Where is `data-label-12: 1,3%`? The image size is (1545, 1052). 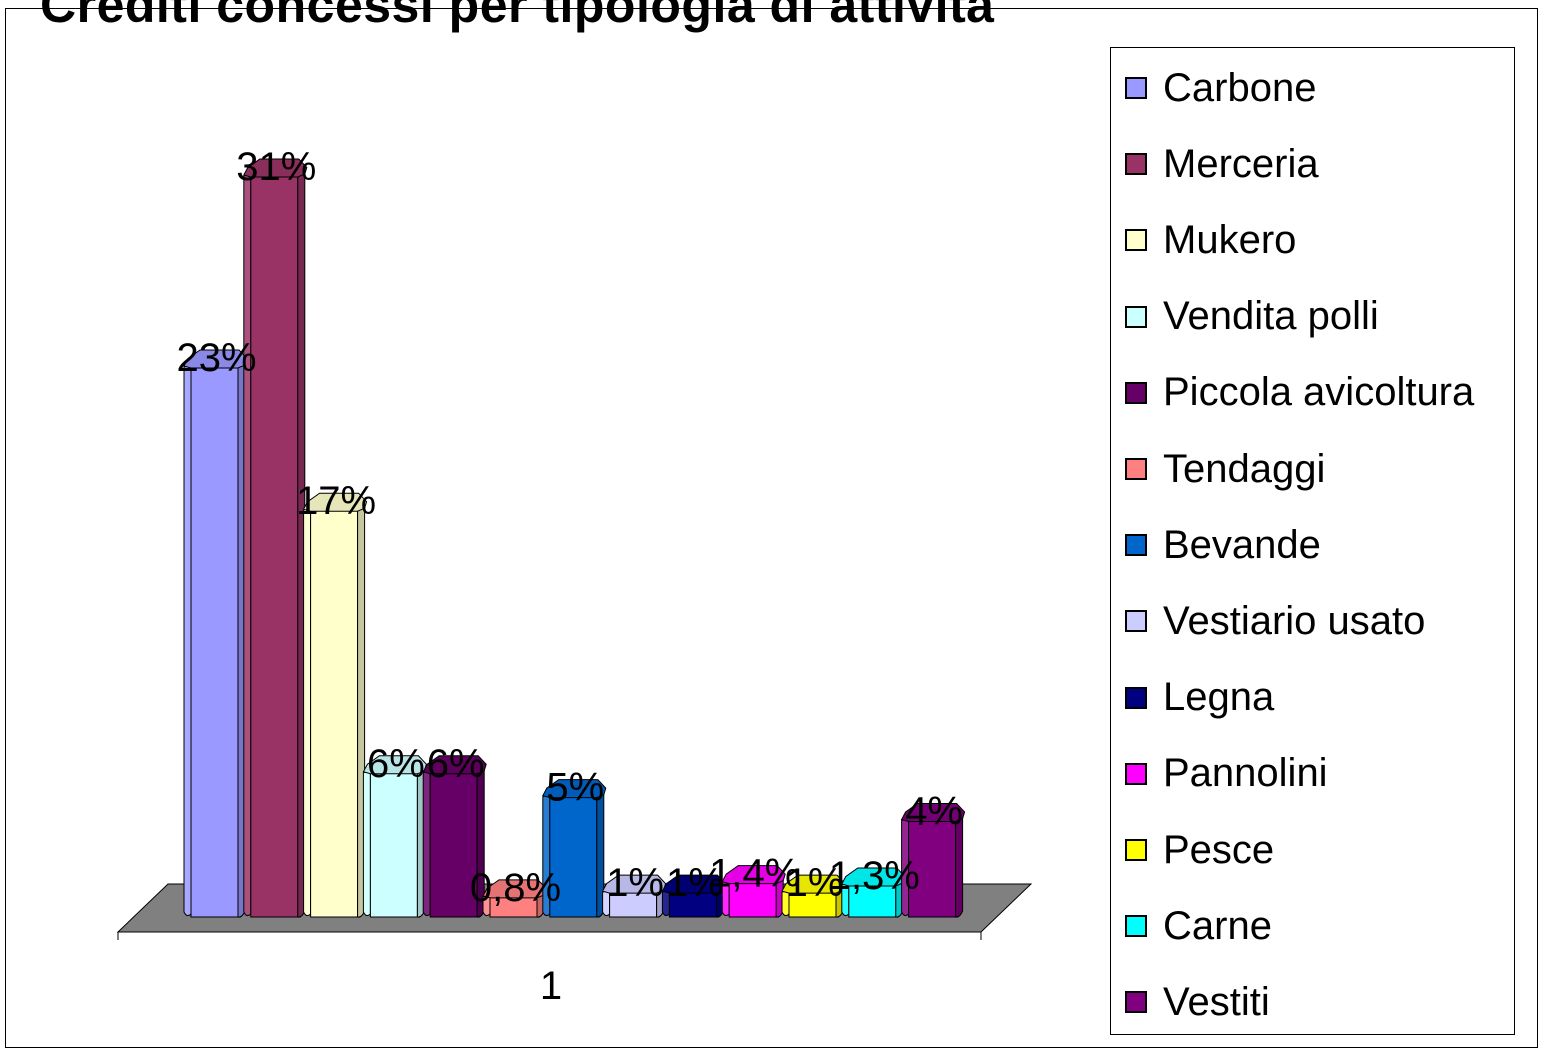
data-label-12: 1,3% is located at coordinates (874, 876).